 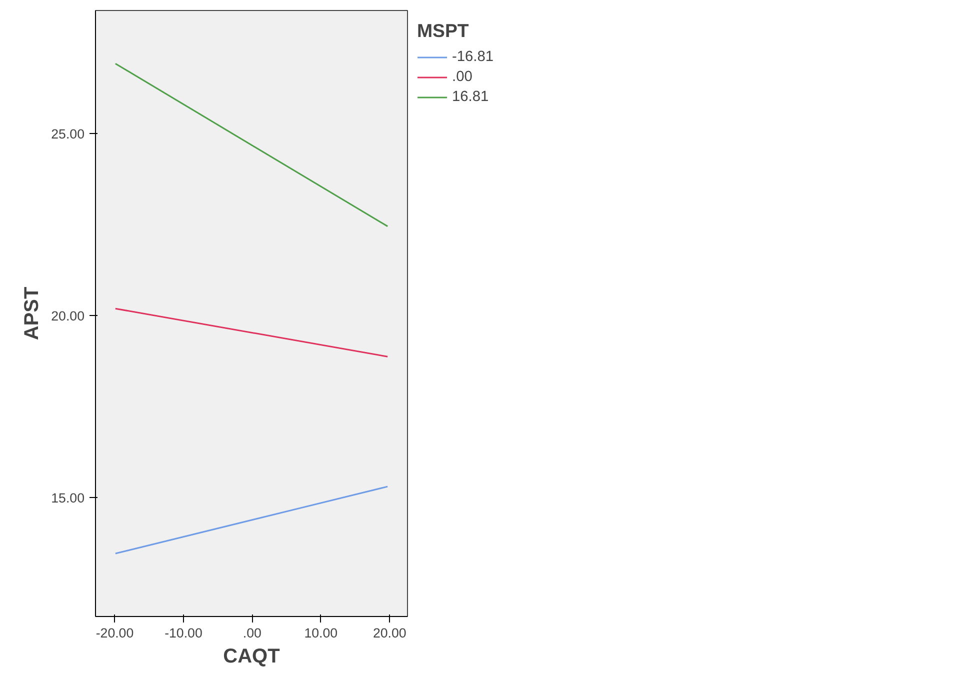 I want to click on y-tick-label: 15.00, so click(x=68, y=498).